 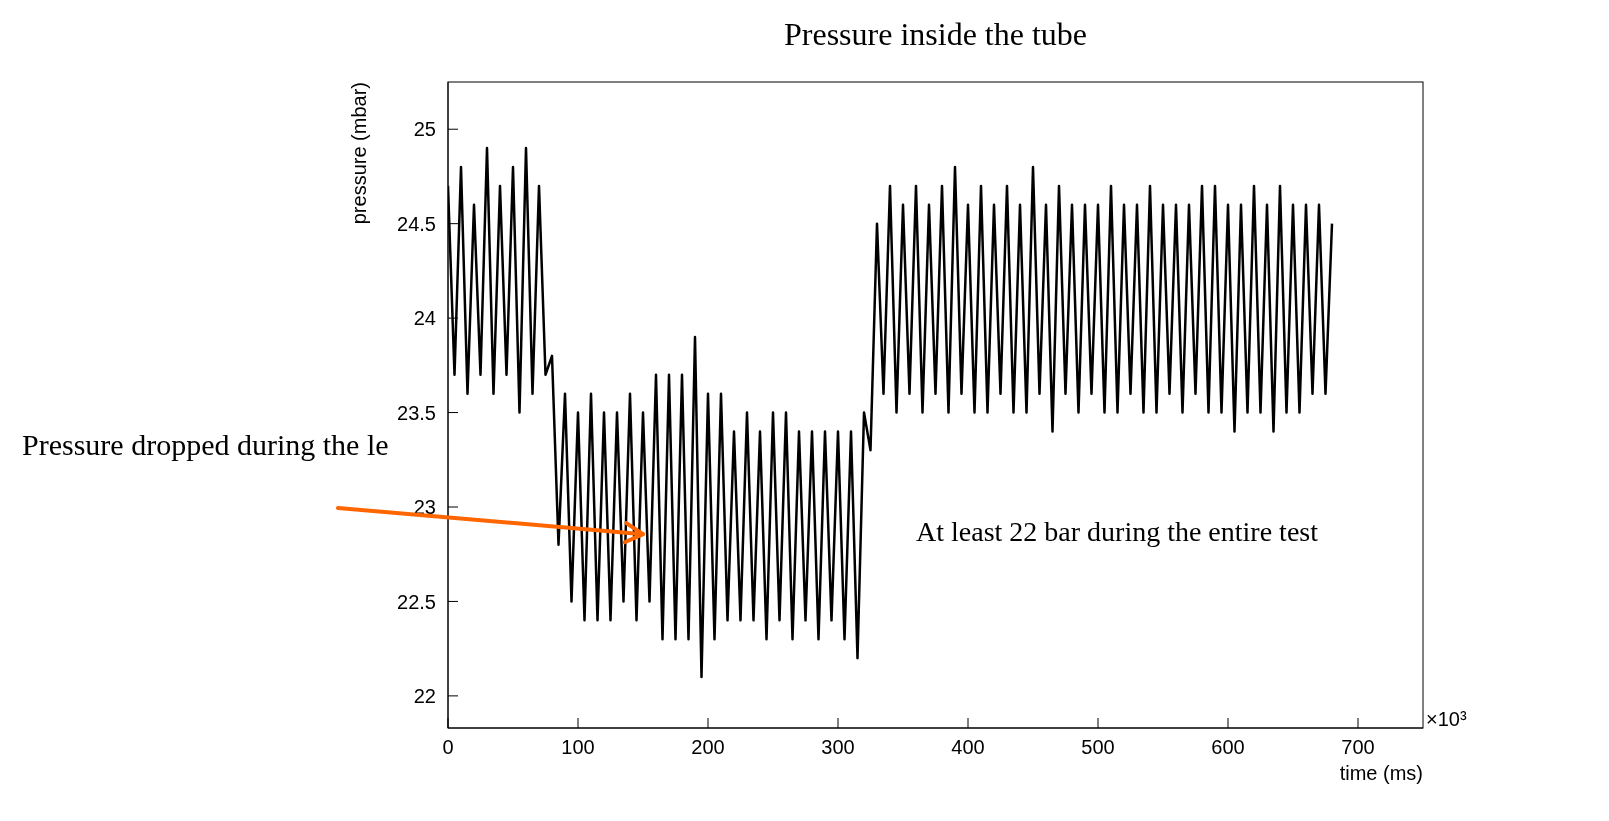 I want to click on x-tick-label: 200, so click(x=708, y=747).